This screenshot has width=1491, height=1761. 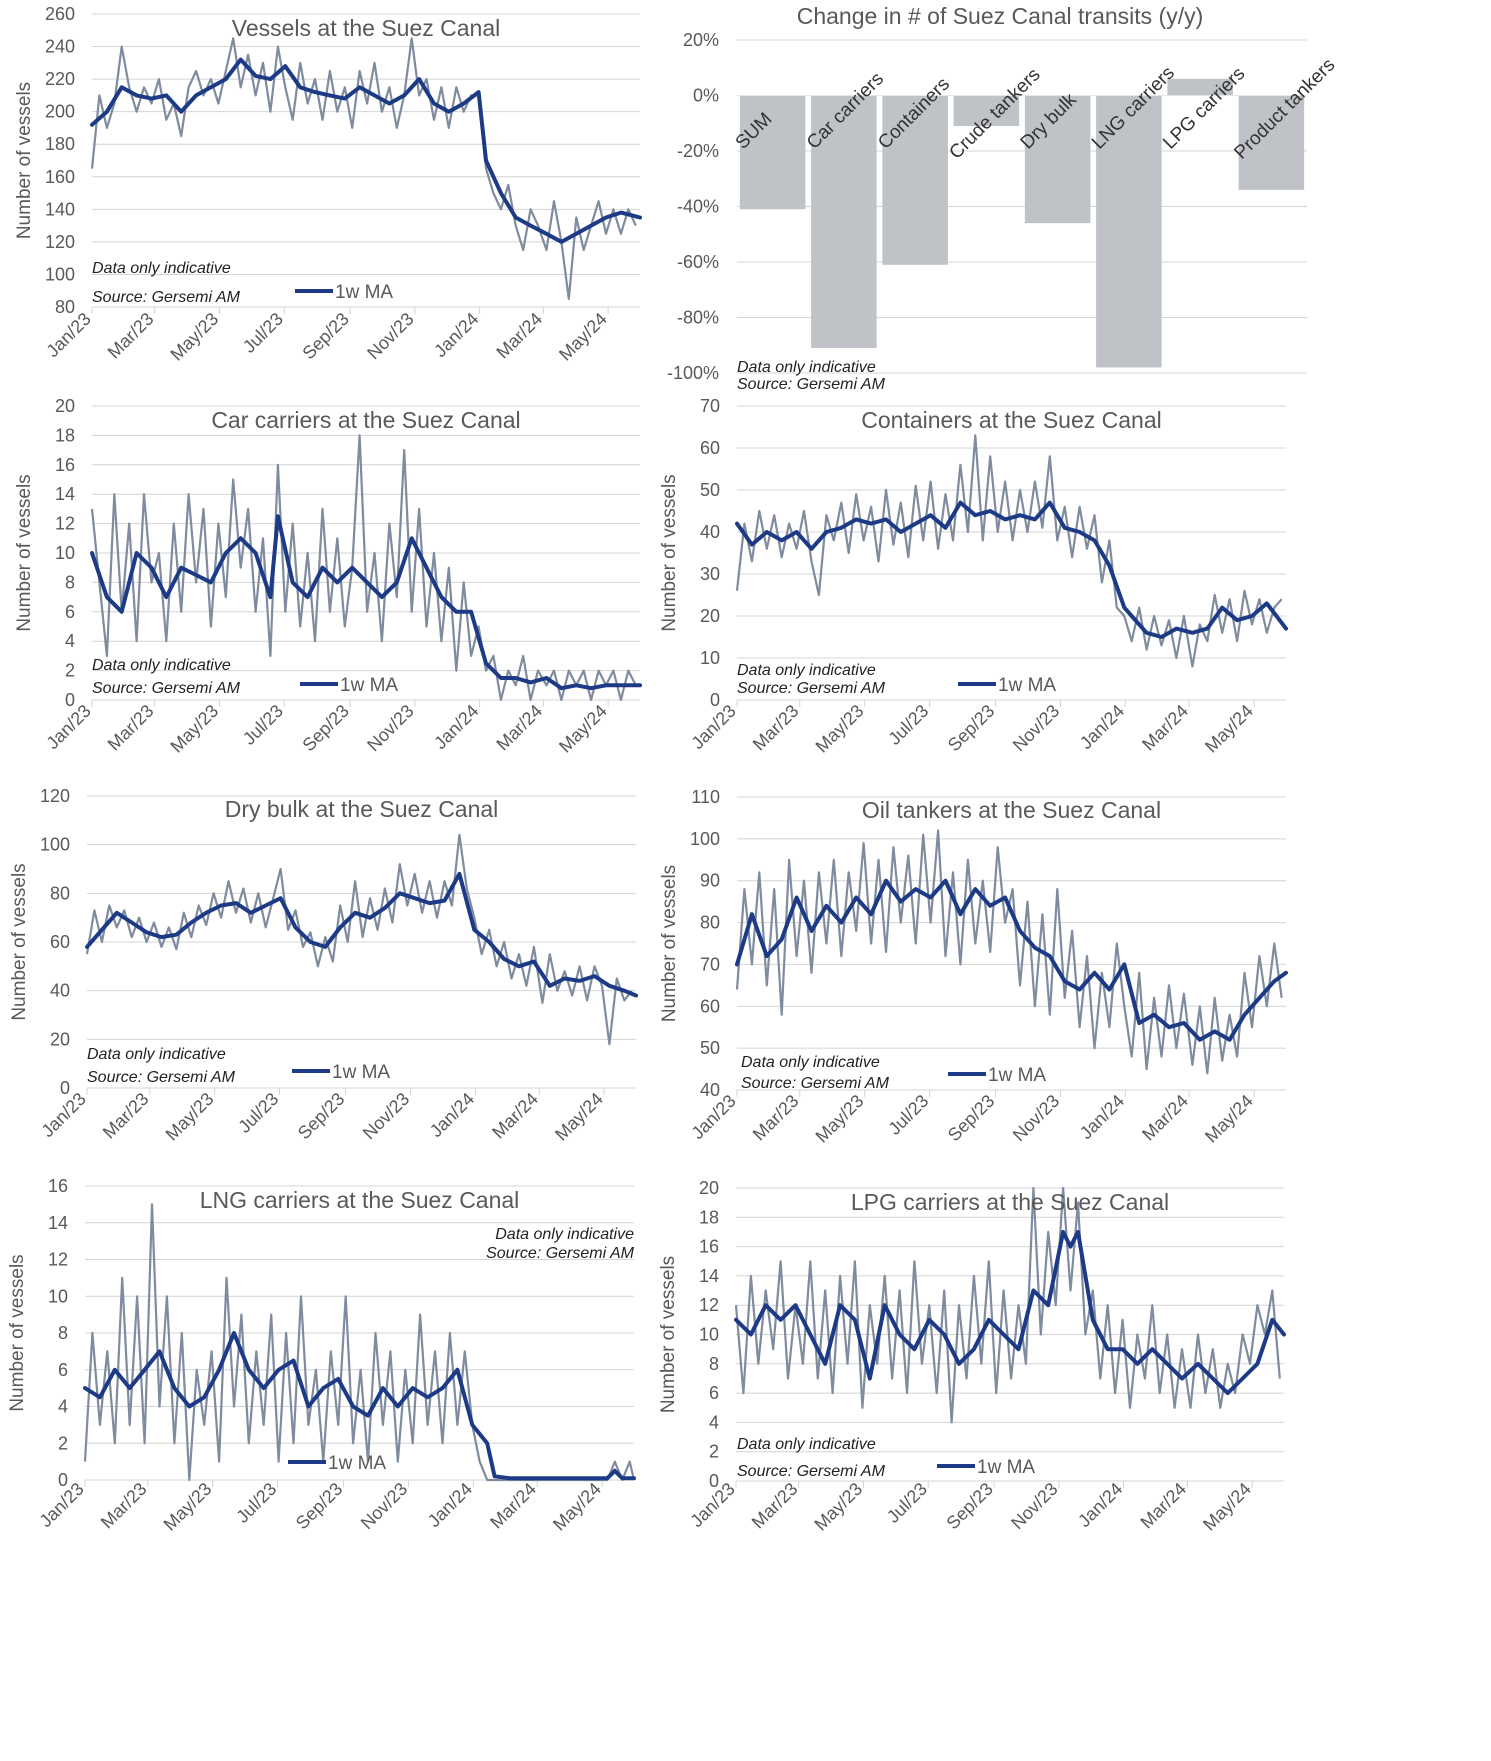 I want to click on y-tick-label: 8, so click(x=63, y=1333).